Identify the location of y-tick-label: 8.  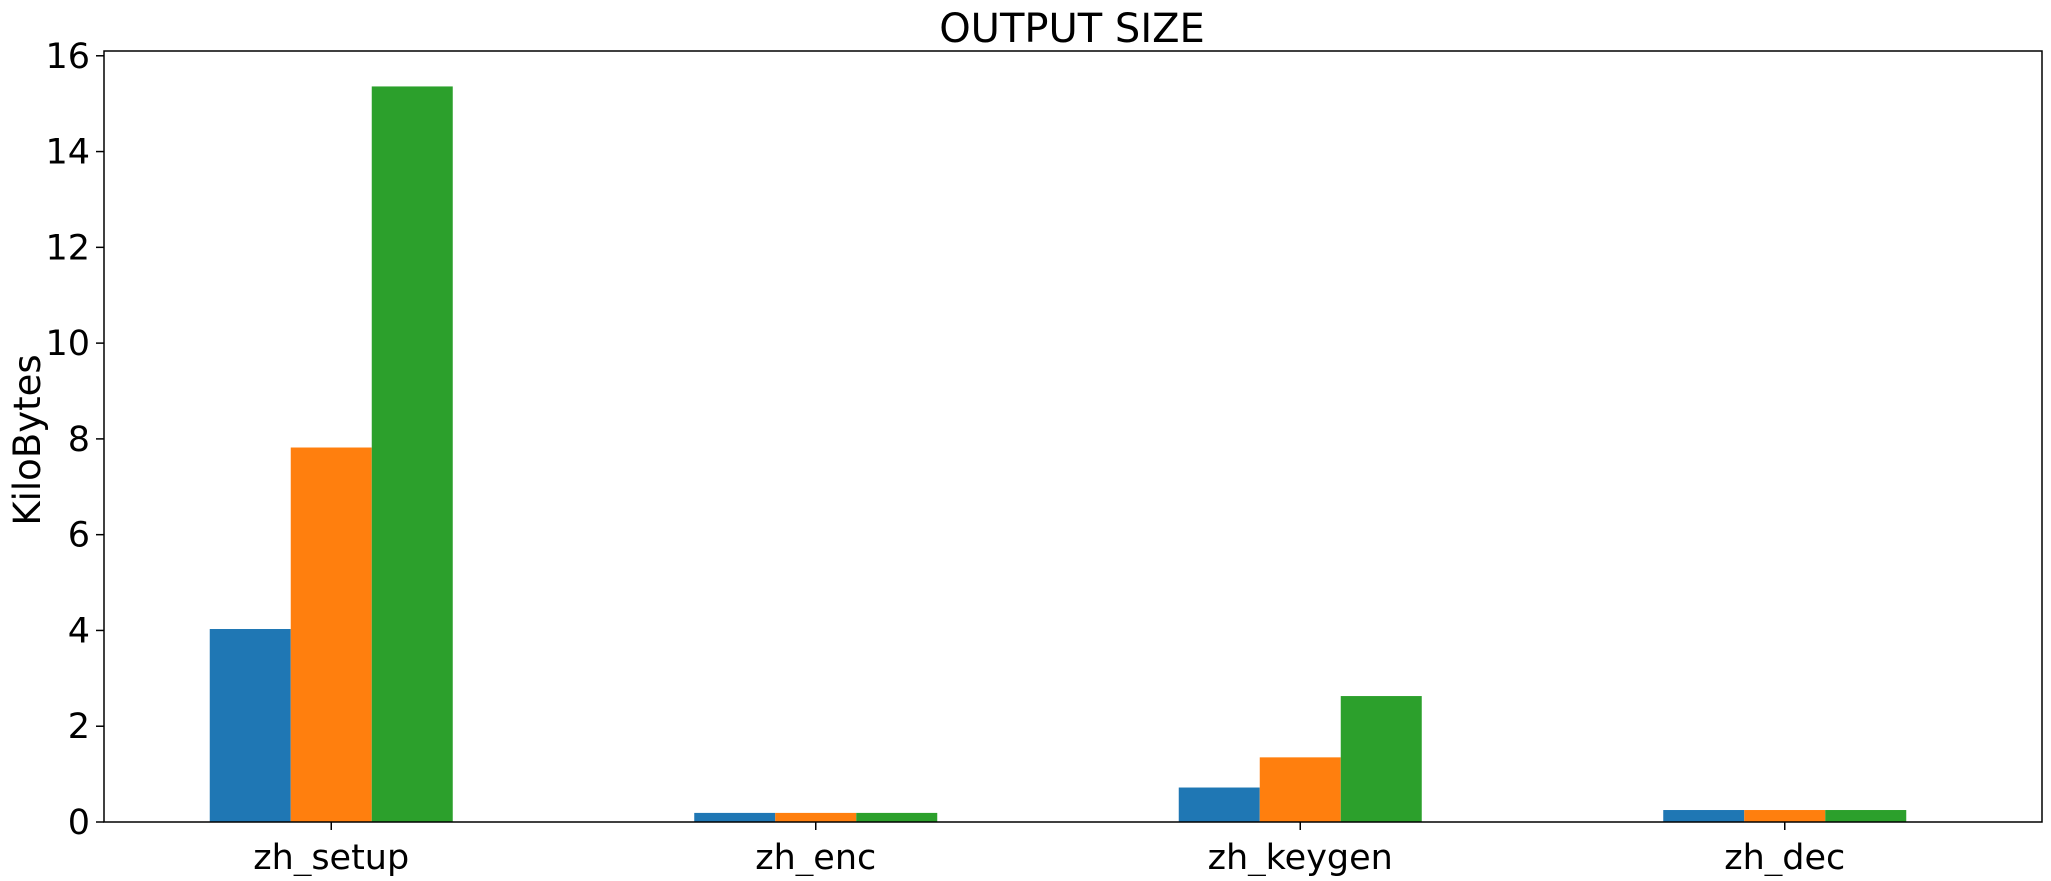
(79, 440).